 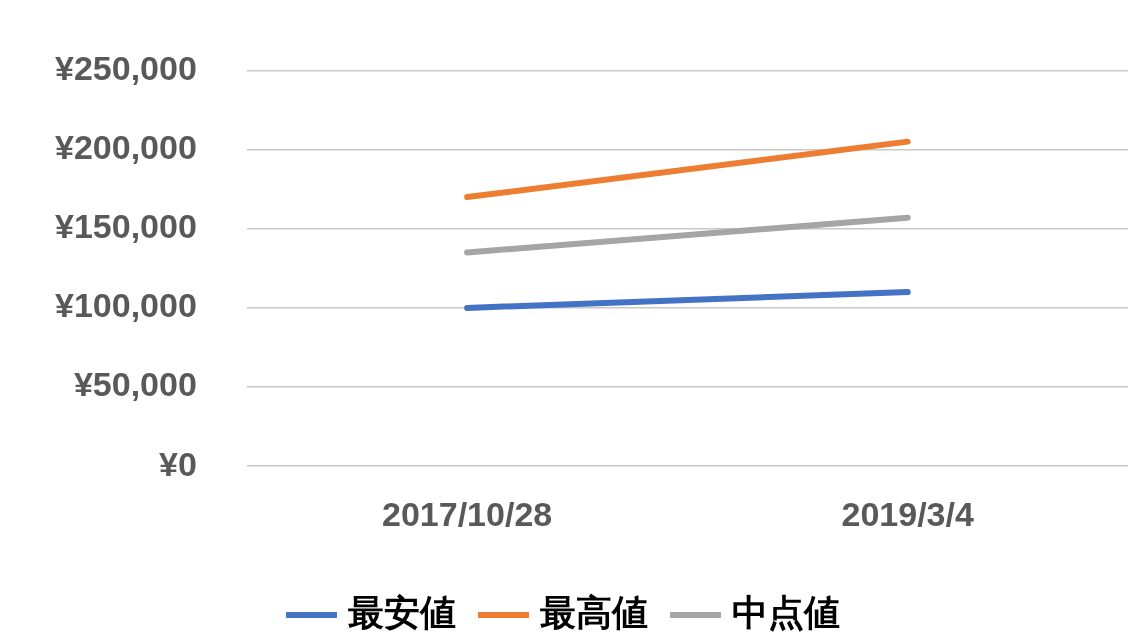 I want to click on y-tick-label: ¥150,000, so click(x=126, y=226).